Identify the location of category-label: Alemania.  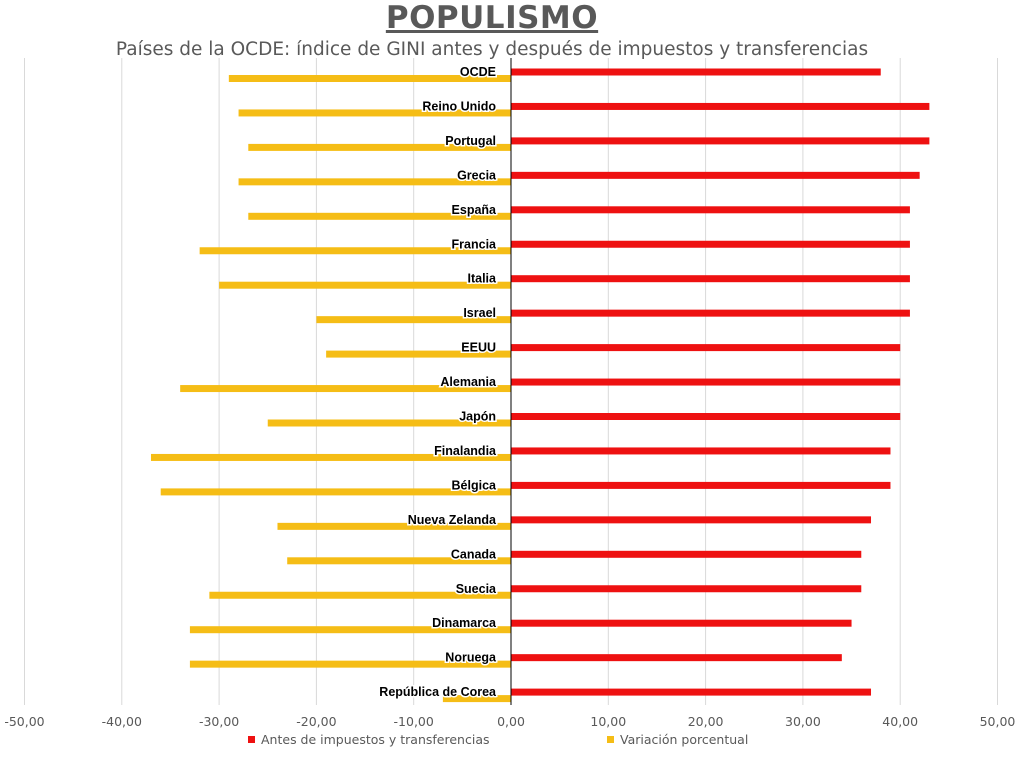
(468, 382).